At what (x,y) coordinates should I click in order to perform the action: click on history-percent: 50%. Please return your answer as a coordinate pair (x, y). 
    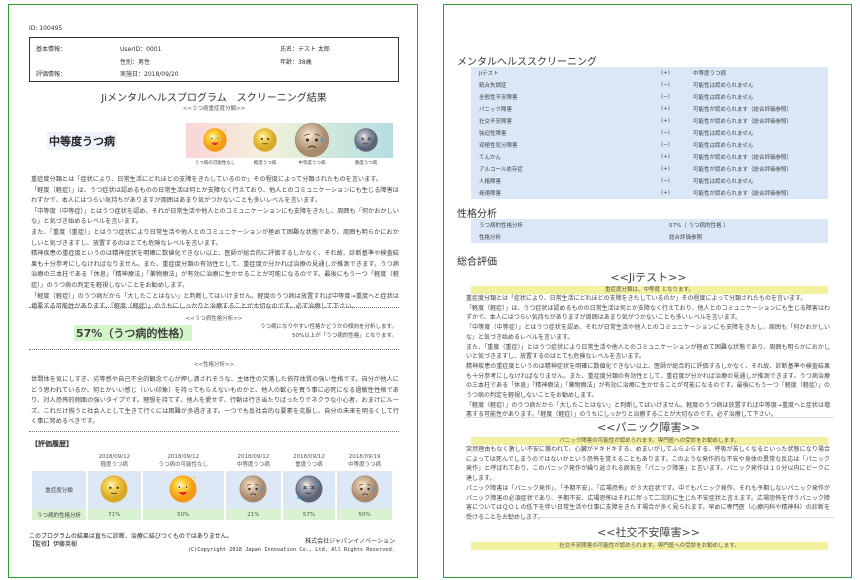
    Looking at the image, I should click on (365, 514).